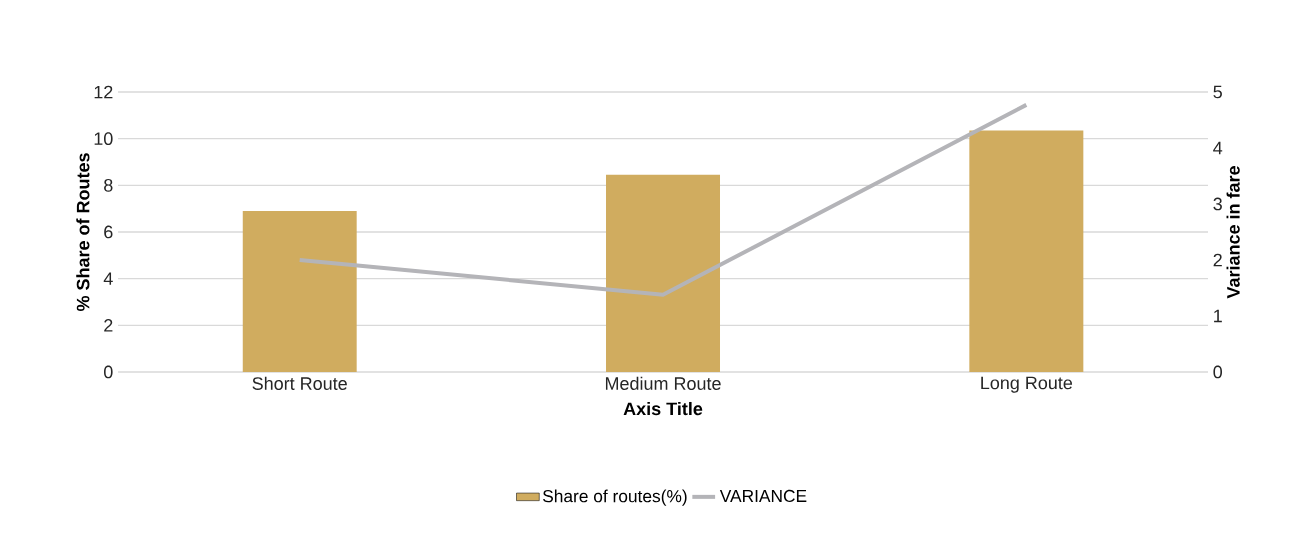 The image size is (1316, 542). What do you see at coordinates (1027, 384) in the screenshot?
I see `x-tick-label: Long Route` at bounding box center [1027, 384].